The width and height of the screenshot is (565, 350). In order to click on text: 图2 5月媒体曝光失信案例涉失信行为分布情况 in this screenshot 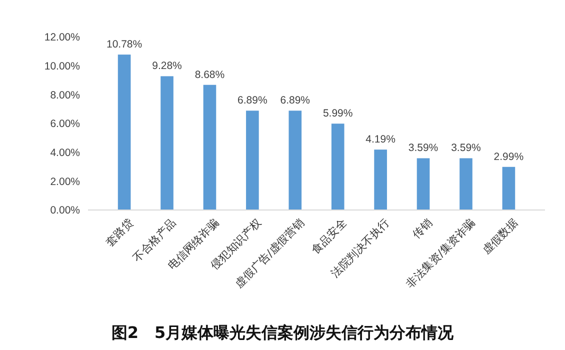, I will do `click(283, 332)`.